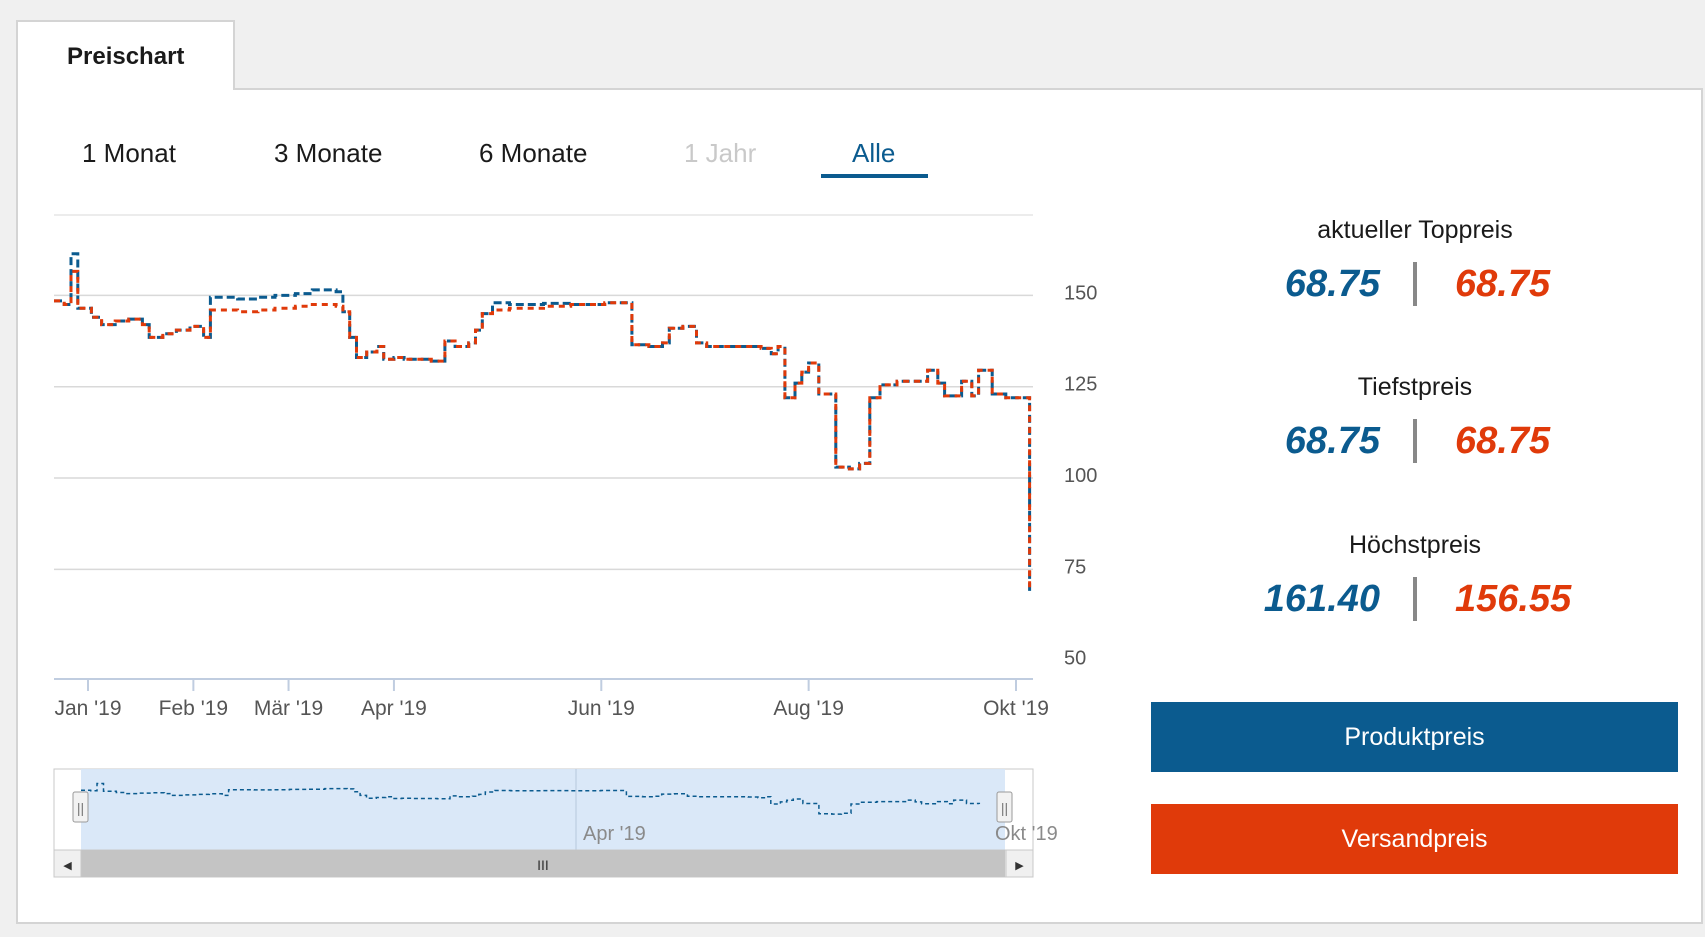 The image size is (1705, 937). I want to click on scrollbar-thumb, so click(543, 863).